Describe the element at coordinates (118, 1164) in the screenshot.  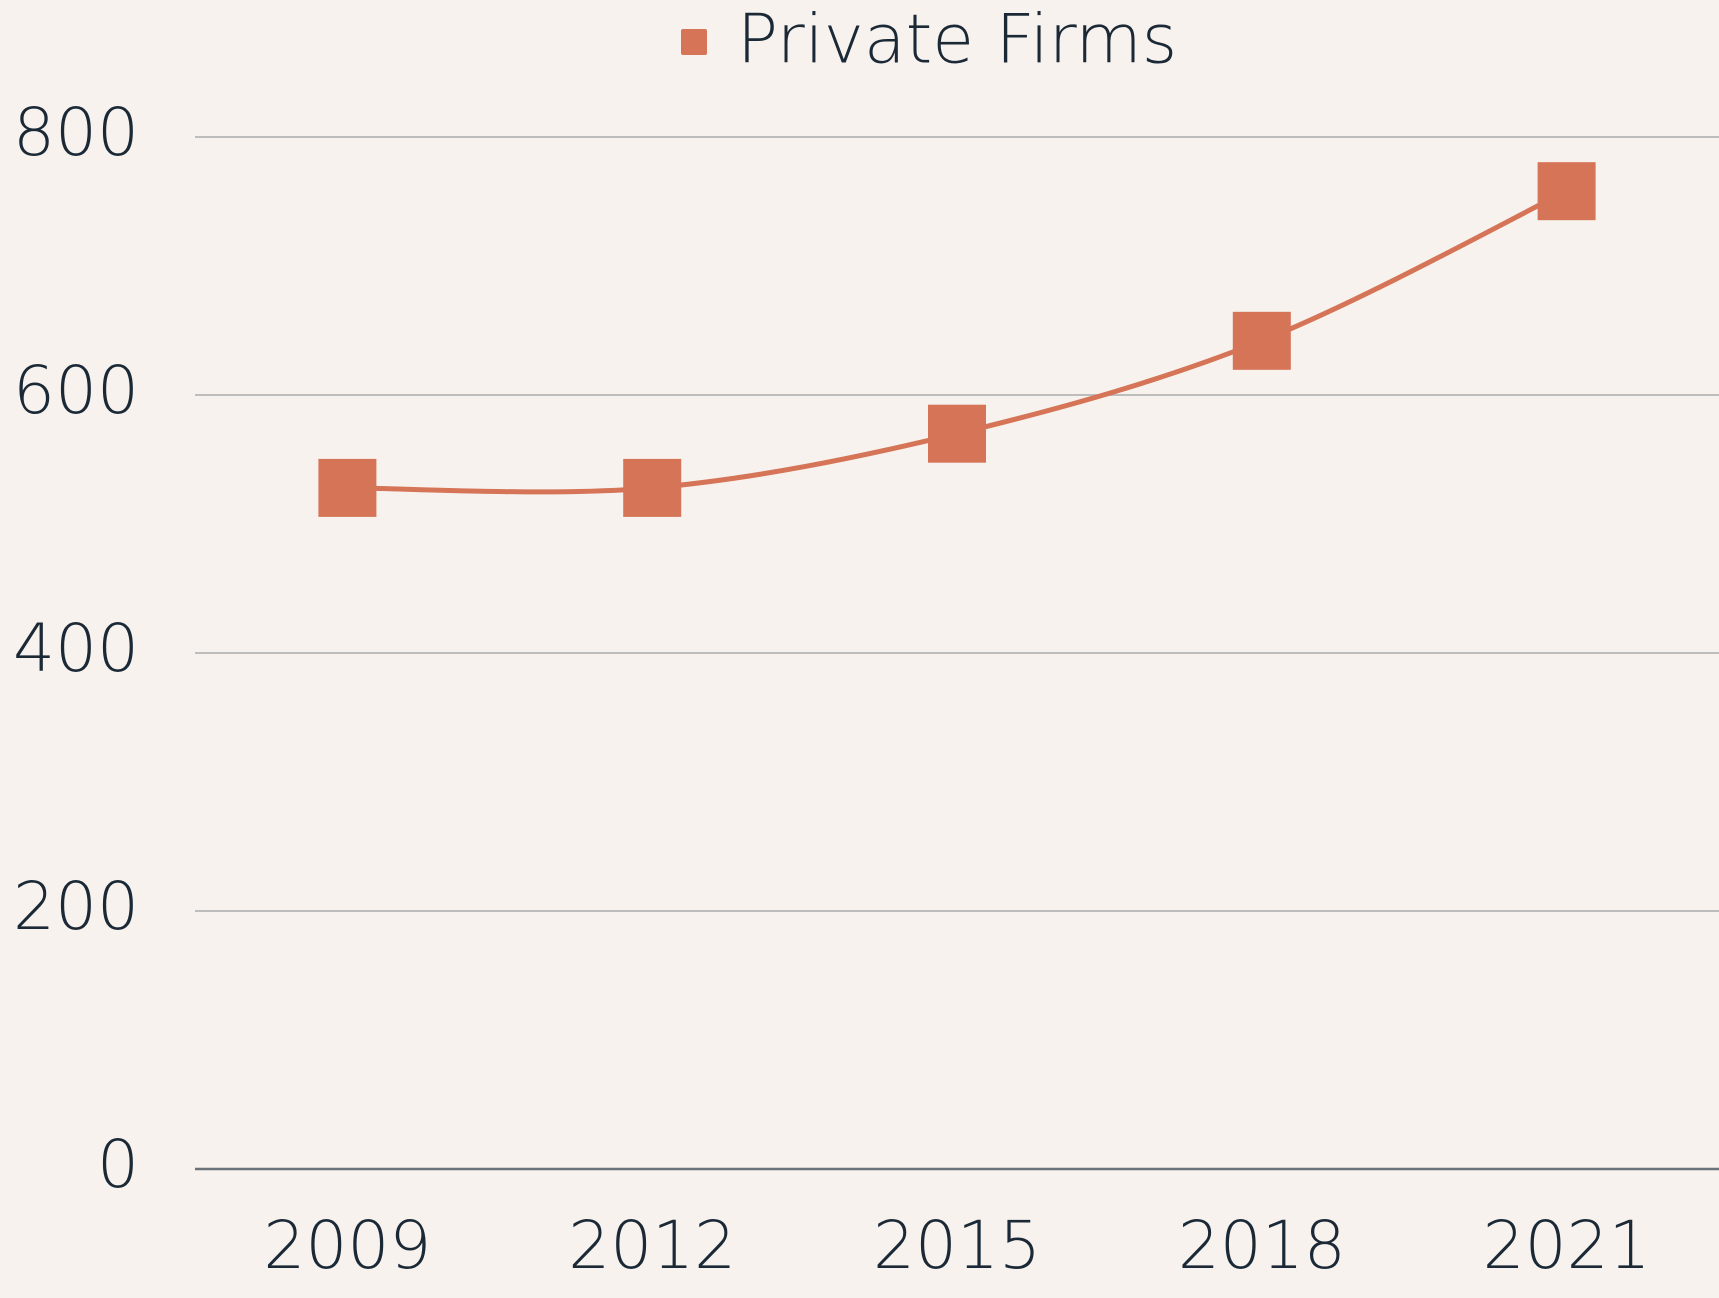
I see `y-tick-label: 0` at that location.